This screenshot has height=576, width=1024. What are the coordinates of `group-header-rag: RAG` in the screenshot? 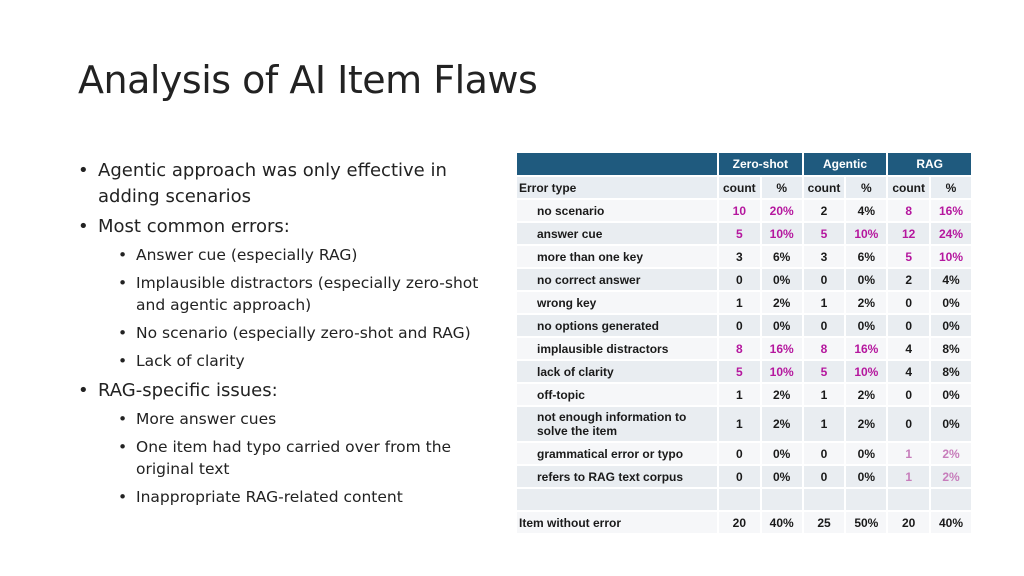 It's located at (931, 165).